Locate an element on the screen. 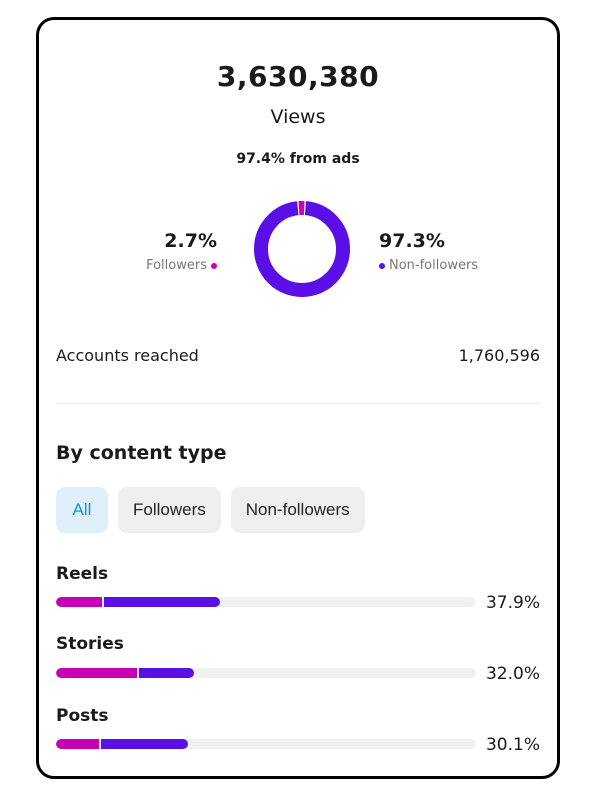 The height and width of the screenshot is (800, 600). accounts-reached-label: Accounts reached is located at coordinates (127, 355).